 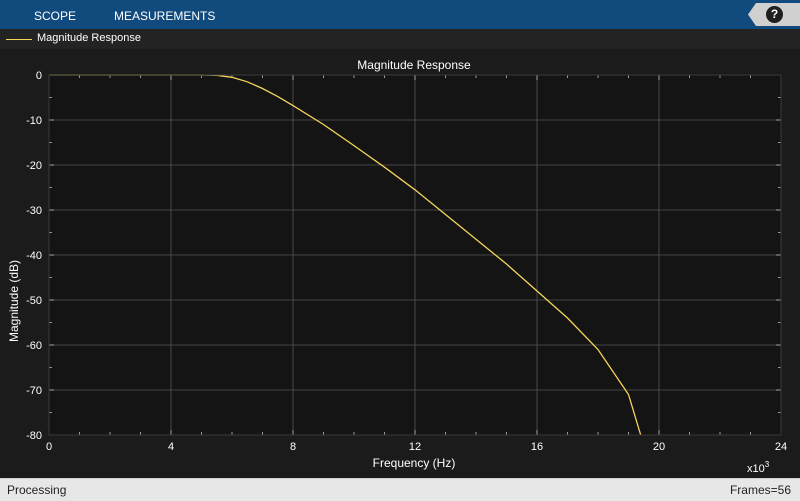 What do you see at coordinates (49, 447) in the screenshot?
I see `x-tick-label: 0` at bounding box center [49, 447].